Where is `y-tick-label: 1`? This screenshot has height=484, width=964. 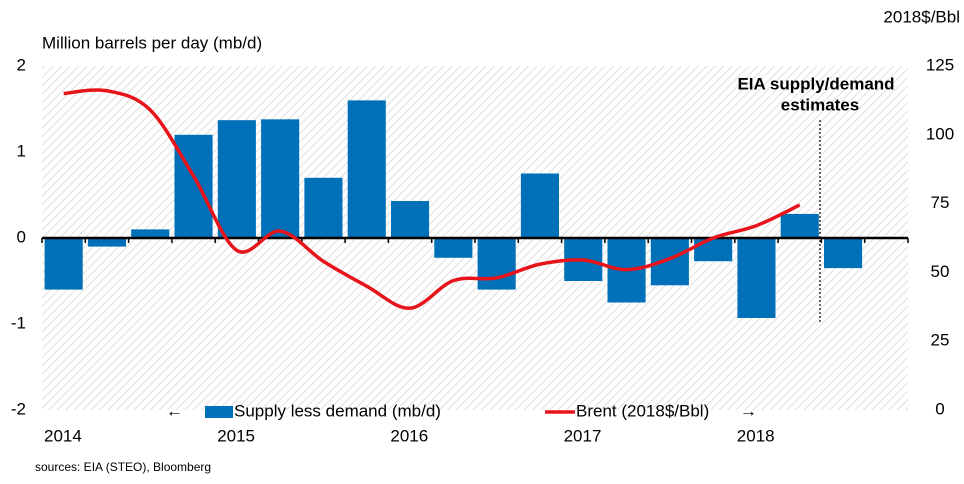 y-tick-label: 1 is located at coordinates (21, 150).